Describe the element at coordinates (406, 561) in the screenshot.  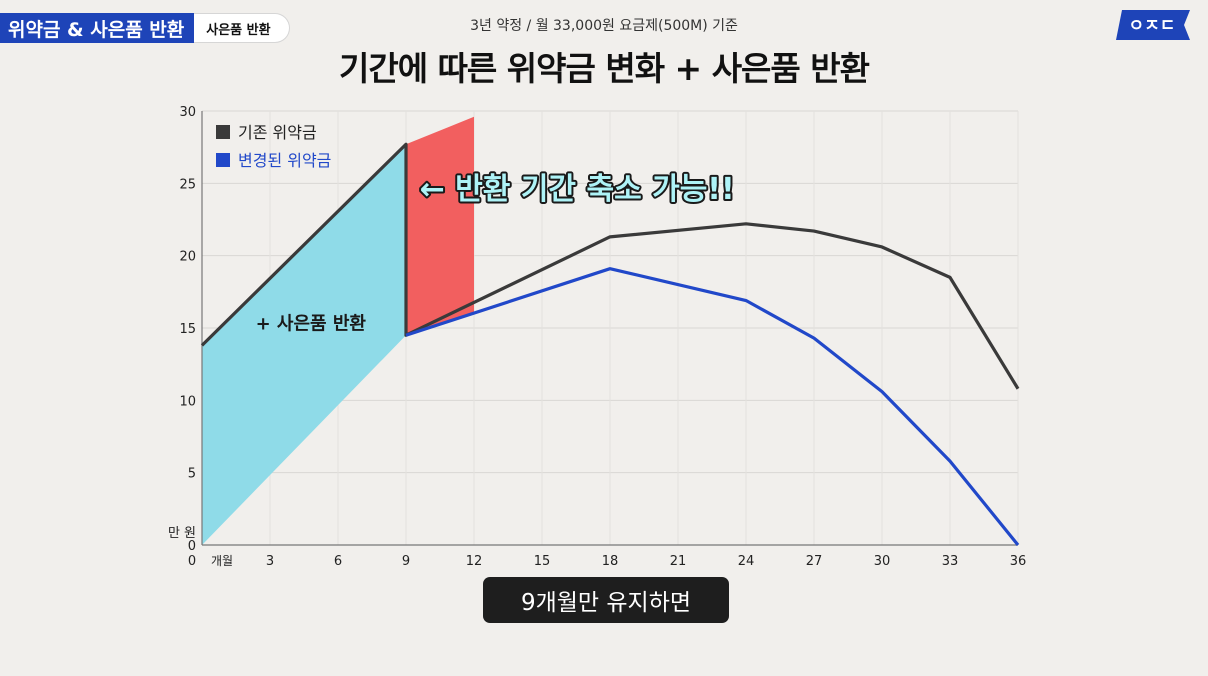
I see `x-tick-label: 9` at that location.